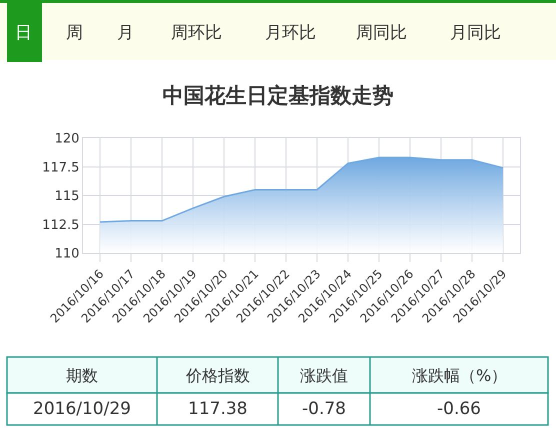 The width and height of the screenshot is (556, 428). I want to click on text: 涨跌值, so click(324, 375).